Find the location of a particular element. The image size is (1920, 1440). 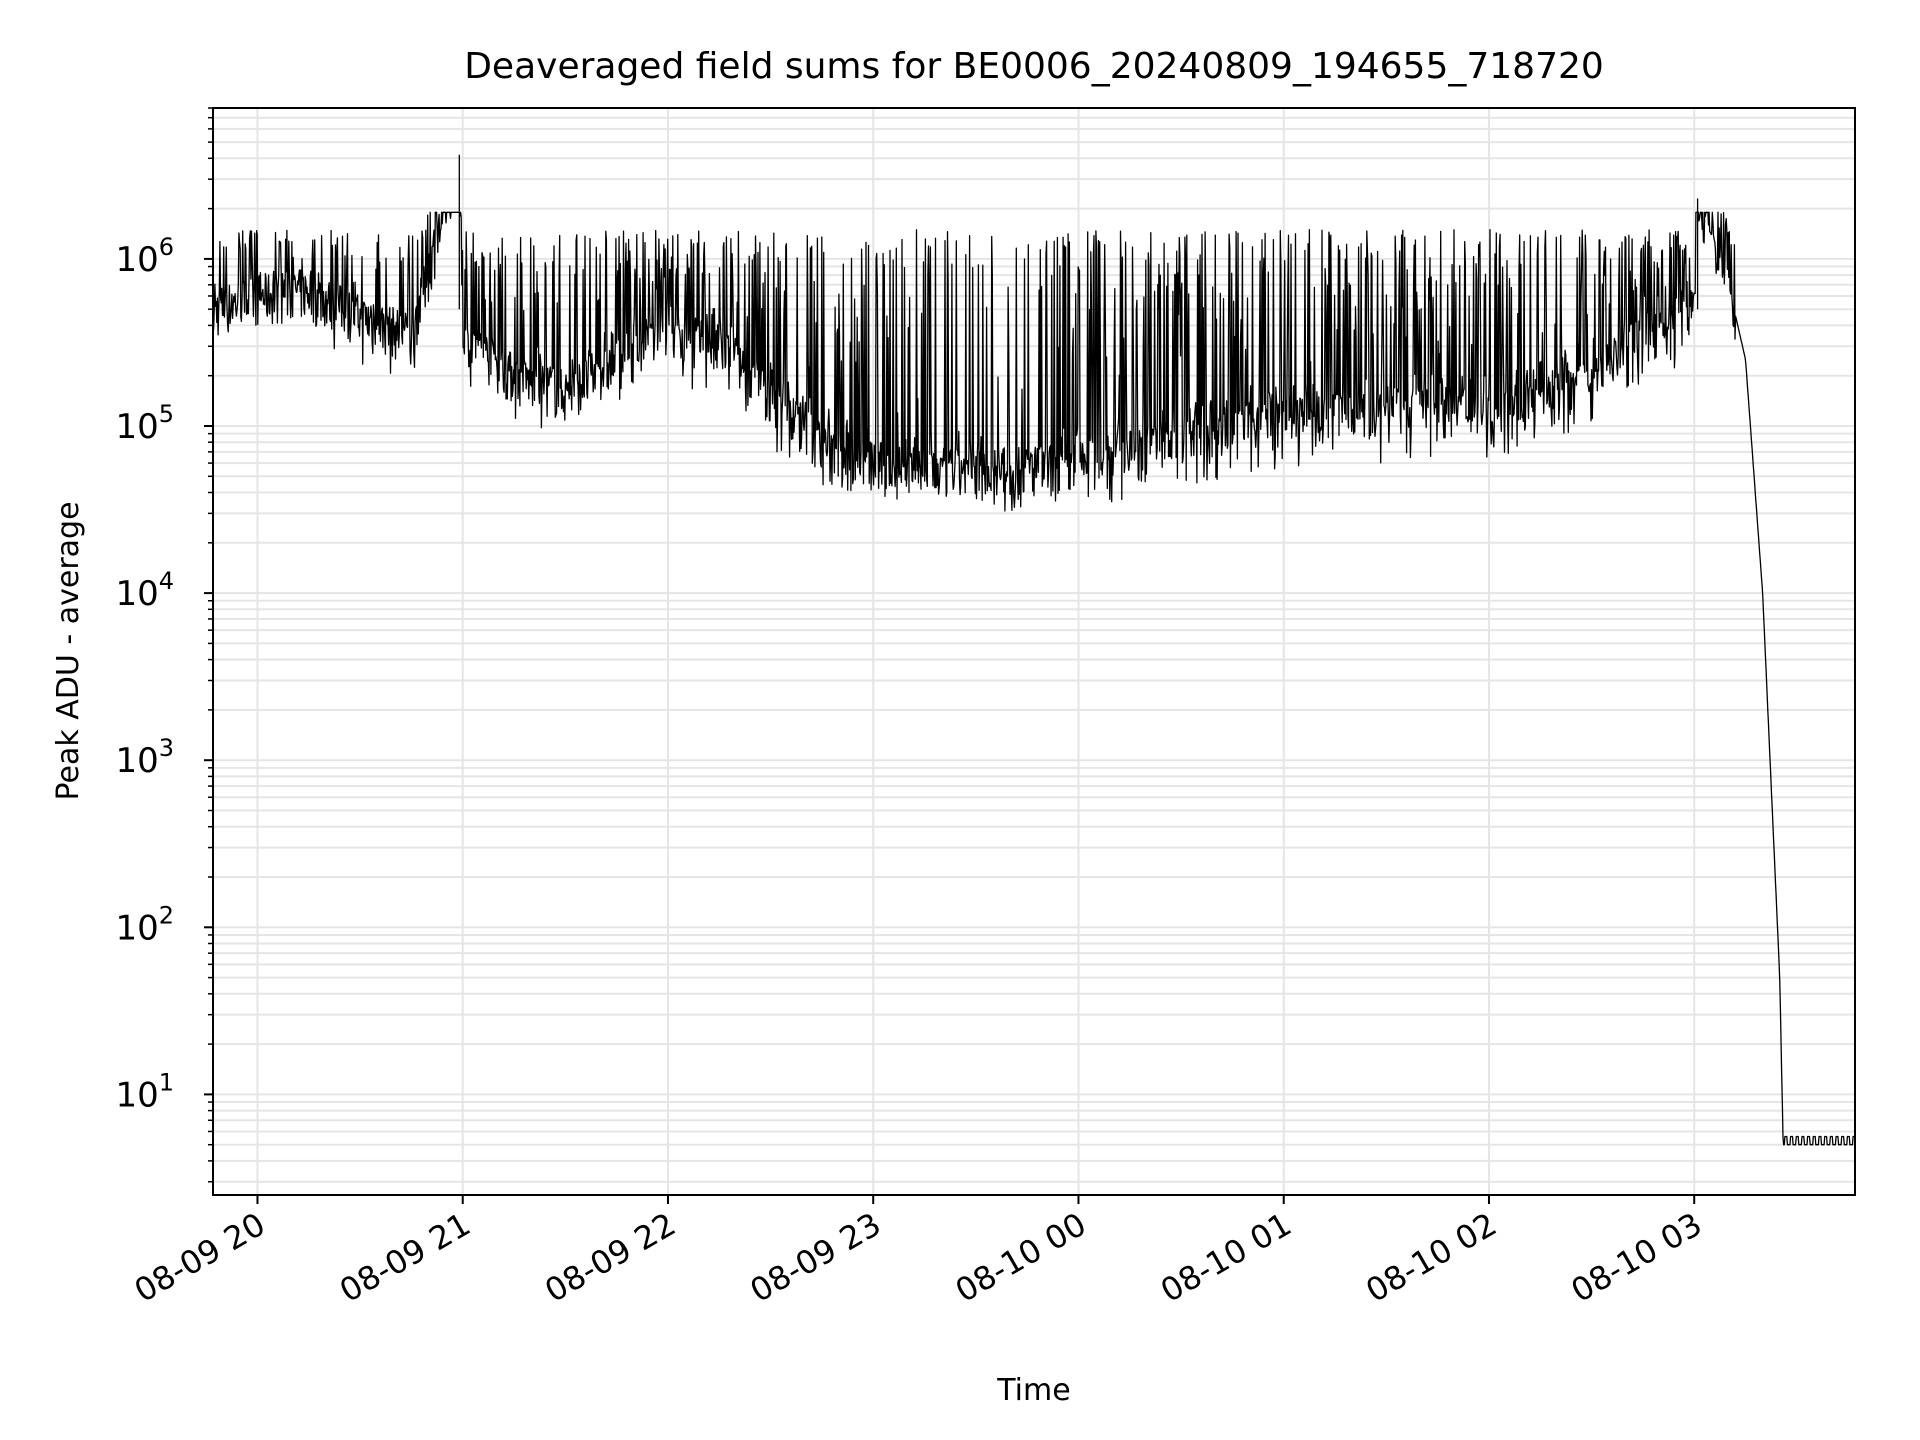

y-tick-label: 10² is located at coordinates (144, 924).